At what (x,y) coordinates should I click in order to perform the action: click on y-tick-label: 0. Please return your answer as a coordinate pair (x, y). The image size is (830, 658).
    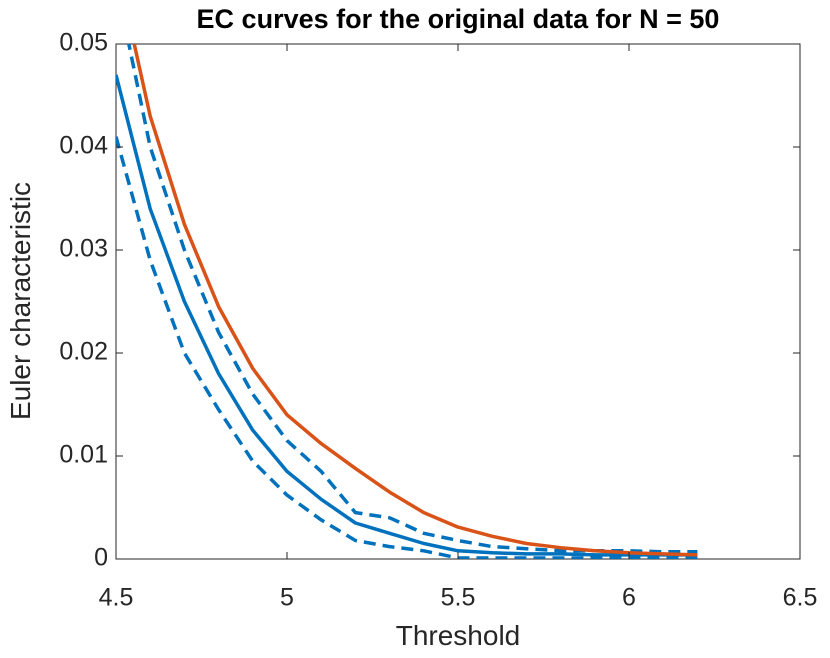
    Looking at the image, I should click on (101, 558).